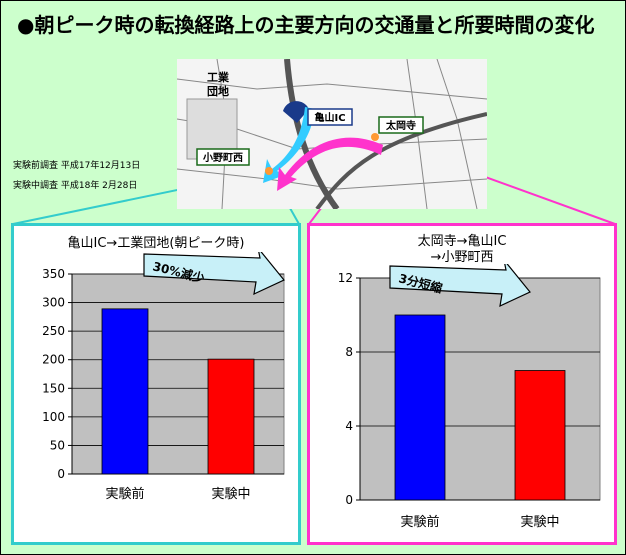 The image size is (626, 555). I want to click on tadaiji-label-box, so click(401, 125).